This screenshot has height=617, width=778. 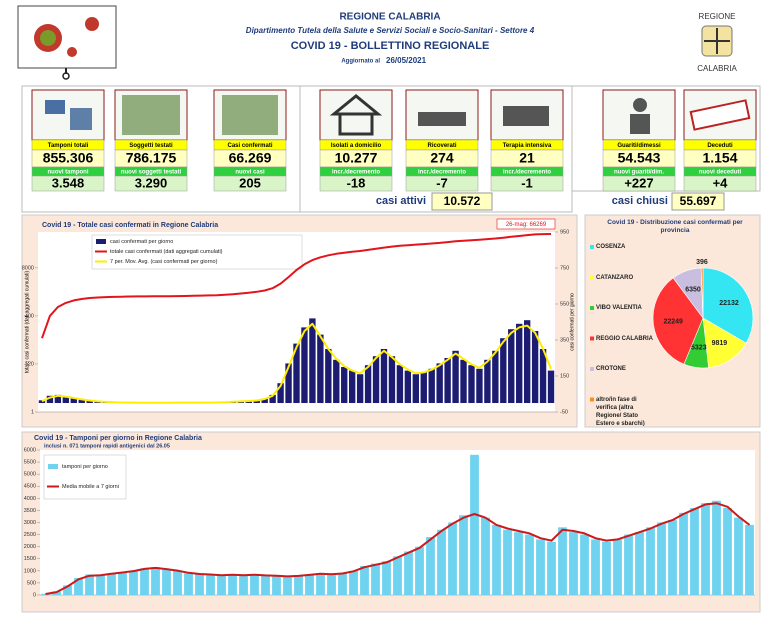 I want to click on y2-tick-label: -50, so click(x=564, y=412).